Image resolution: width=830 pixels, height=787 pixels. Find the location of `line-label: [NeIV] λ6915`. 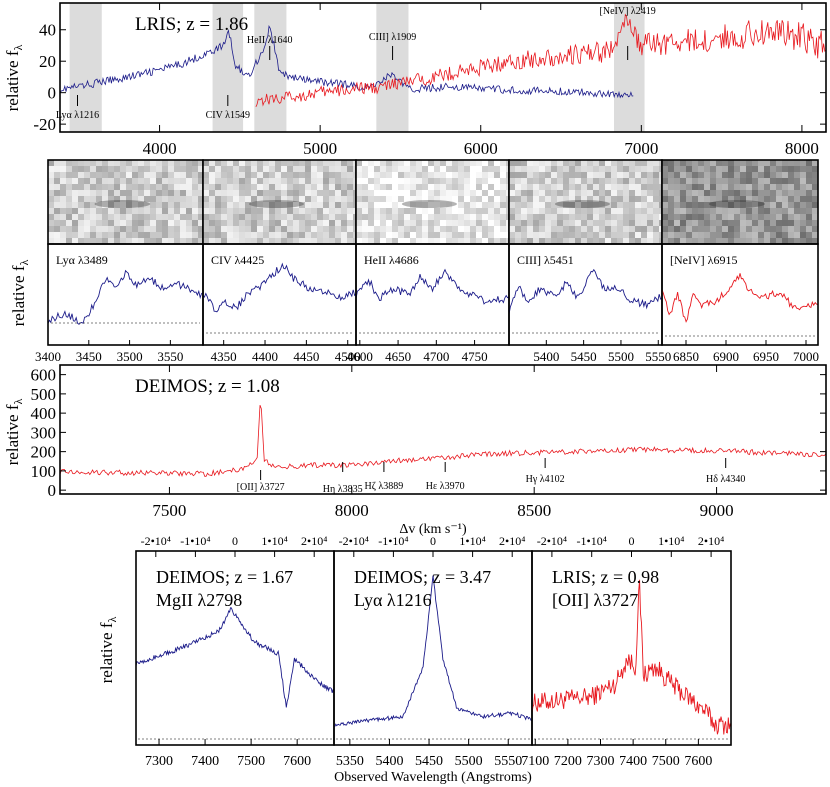

line-label: [NeIV] λ6915 is located at coordinates (703, 260).